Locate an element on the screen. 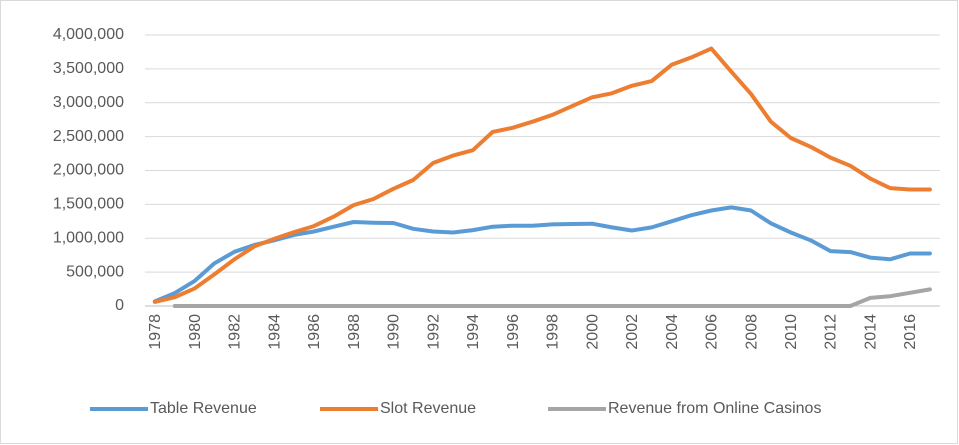  x-tick-label: 2002 is located at coordinates (632, 332).